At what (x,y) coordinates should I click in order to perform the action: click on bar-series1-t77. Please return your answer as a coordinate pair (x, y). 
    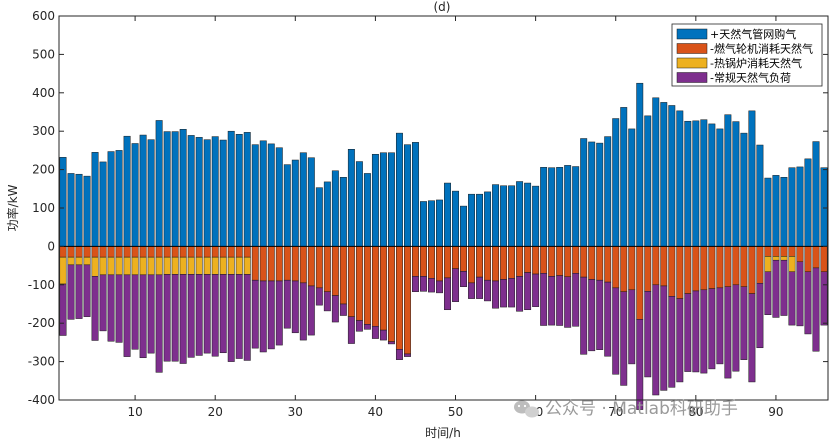
    Looking at the image, I should click on (672, 176).